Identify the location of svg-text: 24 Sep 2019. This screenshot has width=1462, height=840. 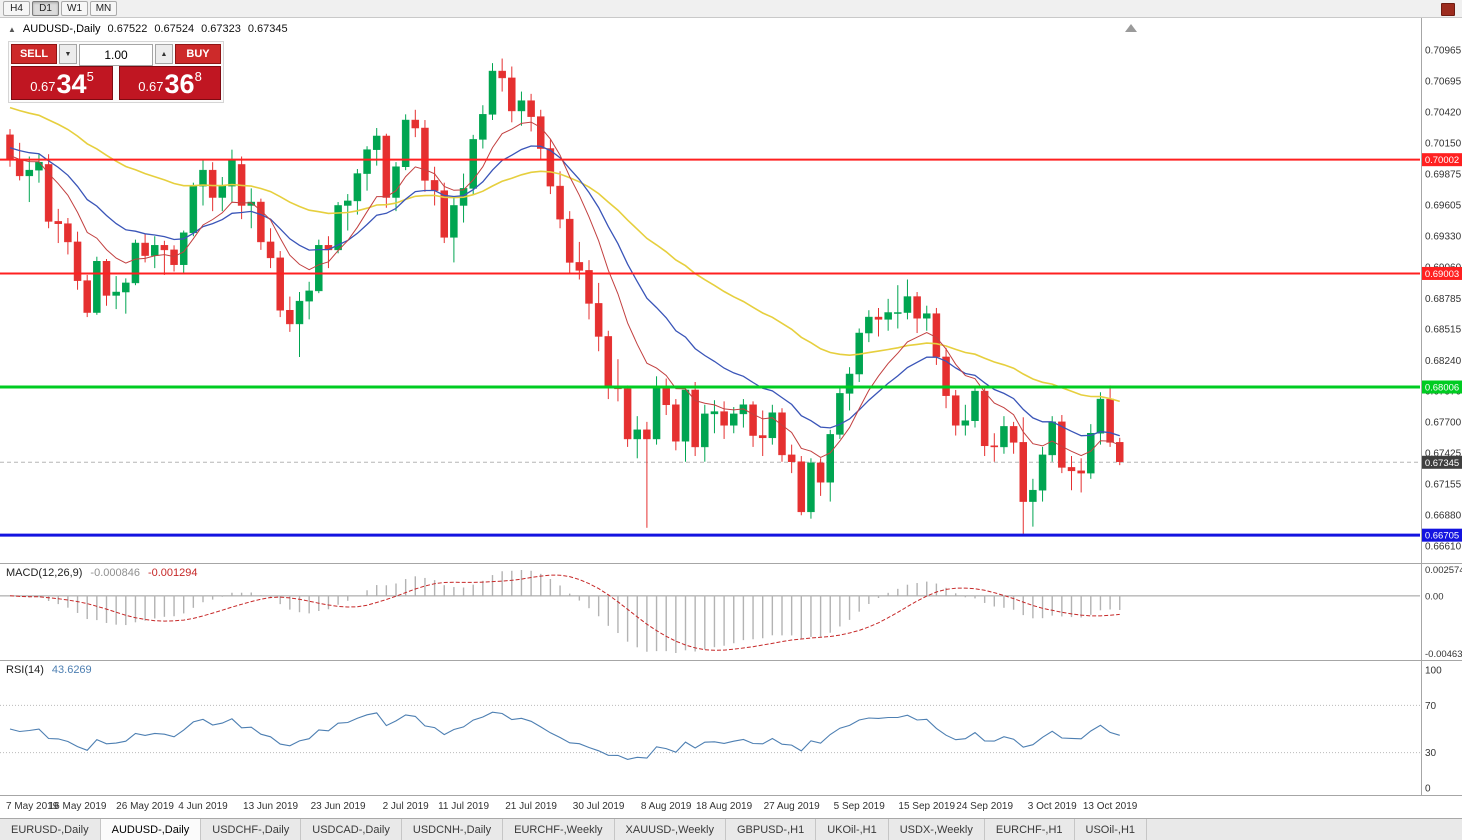
(984, 806).